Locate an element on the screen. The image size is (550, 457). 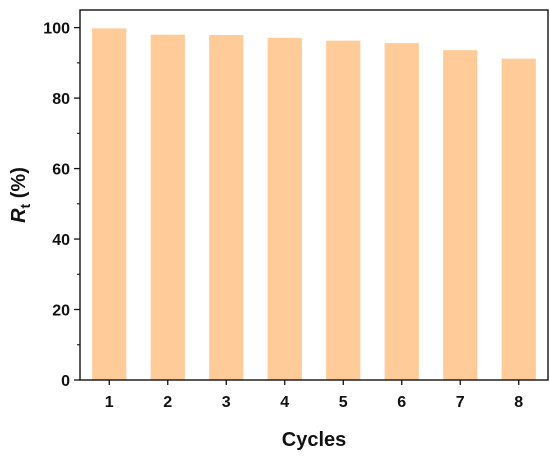
y-tick-label: 60 is located at coordinates (61, 170).